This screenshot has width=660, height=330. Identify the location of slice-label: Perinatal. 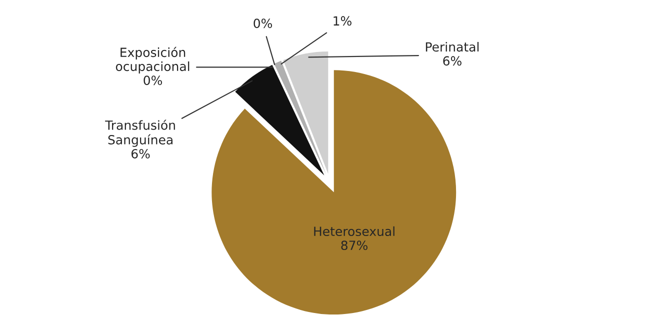
(452, 47).